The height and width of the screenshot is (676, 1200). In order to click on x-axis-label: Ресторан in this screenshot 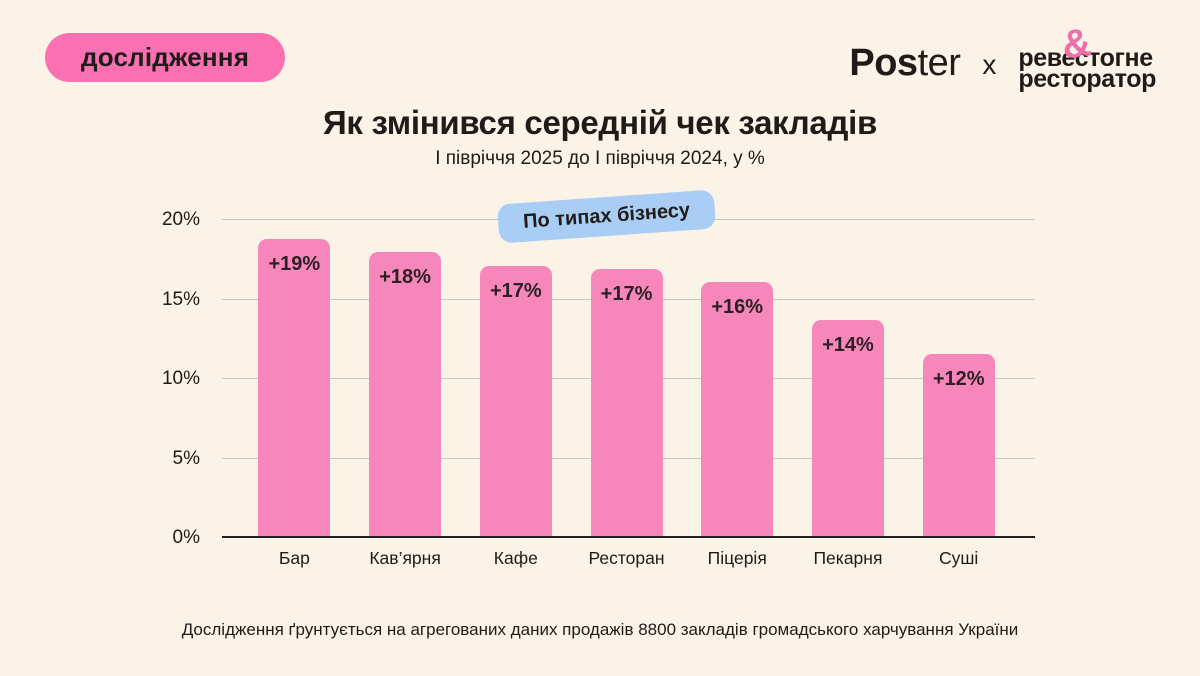, I will do `click(626, 558)`.